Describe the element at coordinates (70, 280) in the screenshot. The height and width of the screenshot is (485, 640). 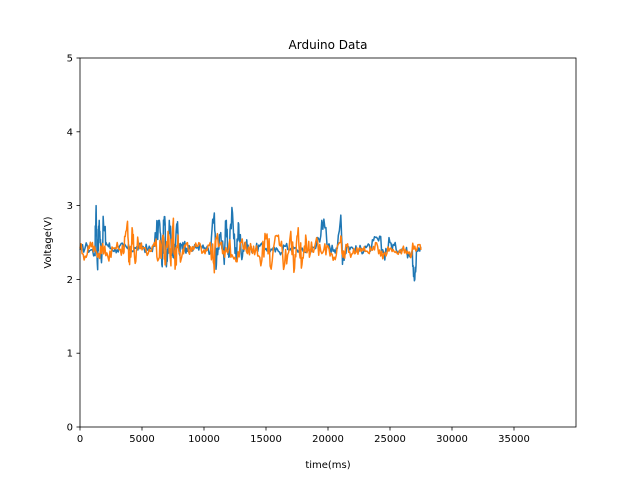
I see `y-tick-label: 2` at that location.